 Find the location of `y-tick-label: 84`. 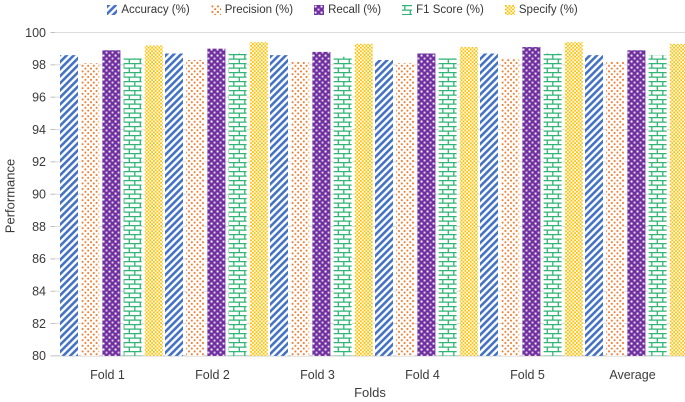

y-tick-label: 84 is located at coordinates (39, 292).